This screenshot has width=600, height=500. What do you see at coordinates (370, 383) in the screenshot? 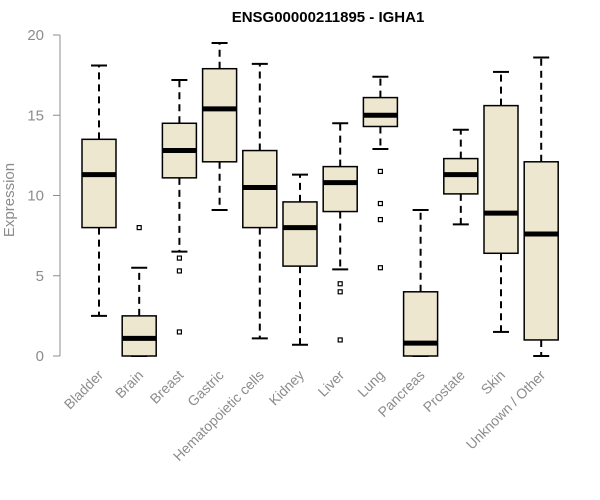
I see `x-tick-label: Lung` at bounding box center [370, 383].